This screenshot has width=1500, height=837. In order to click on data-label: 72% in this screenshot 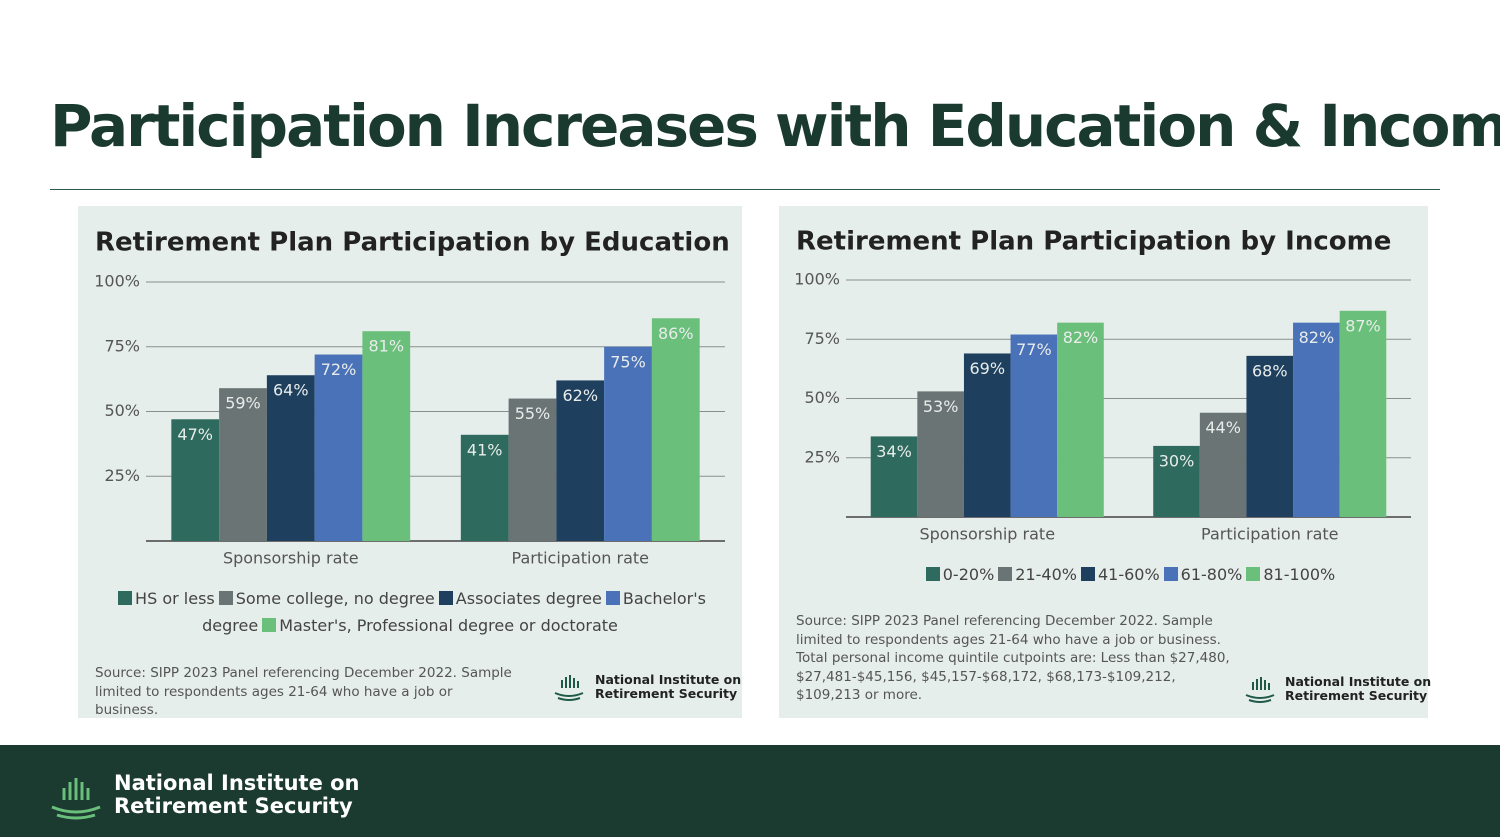, I will do `click(339, 369)`.